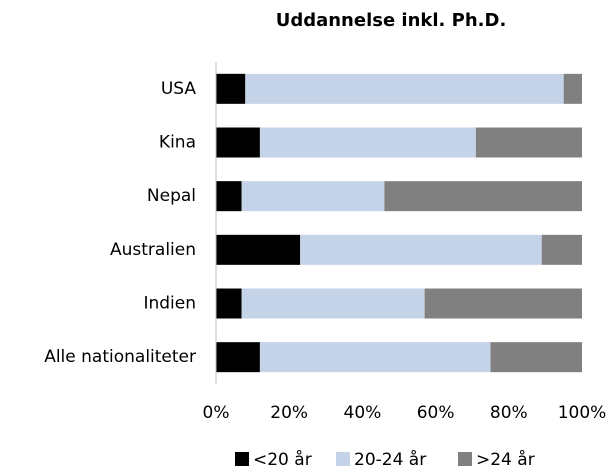  Describe the element at coordinates (509, 413) in the screenshot. I see `x-tick-label: 80%` at that location.